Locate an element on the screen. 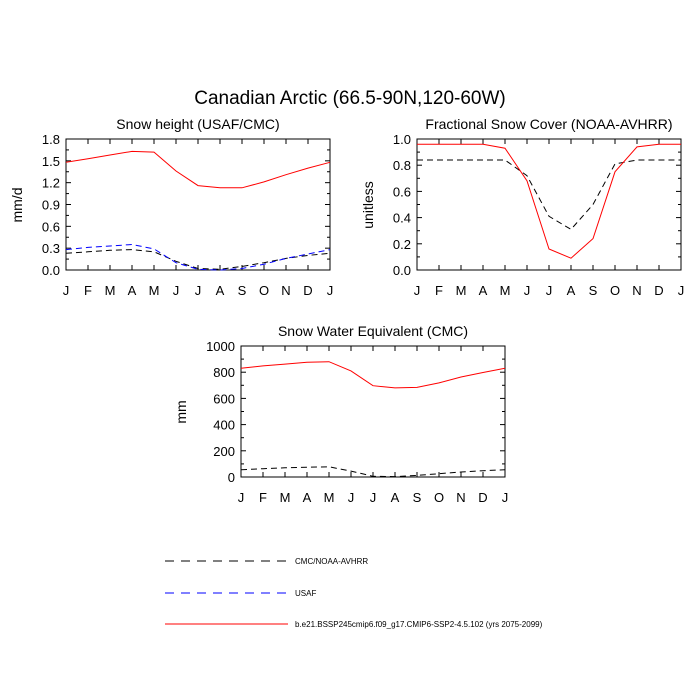 The width and height of the screenshot is (700, 700). y-tick-label: 1.8 is located at coordinates (51, 139).